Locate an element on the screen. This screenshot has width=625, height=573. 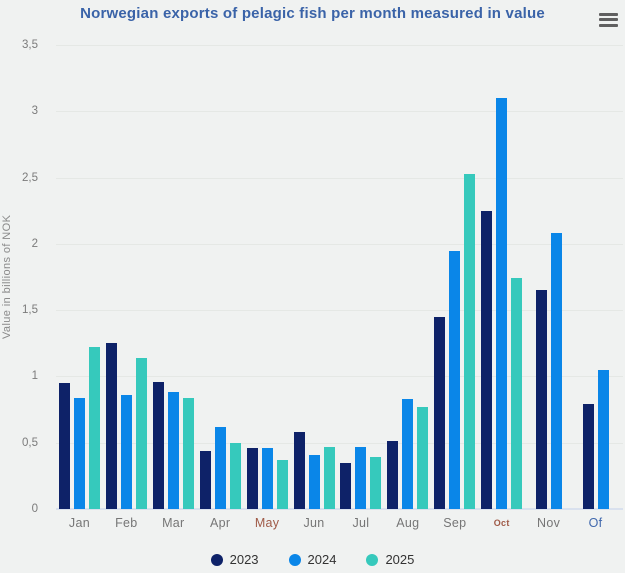
legend-item-2023: 2023 is located at coordinates (234, 559).